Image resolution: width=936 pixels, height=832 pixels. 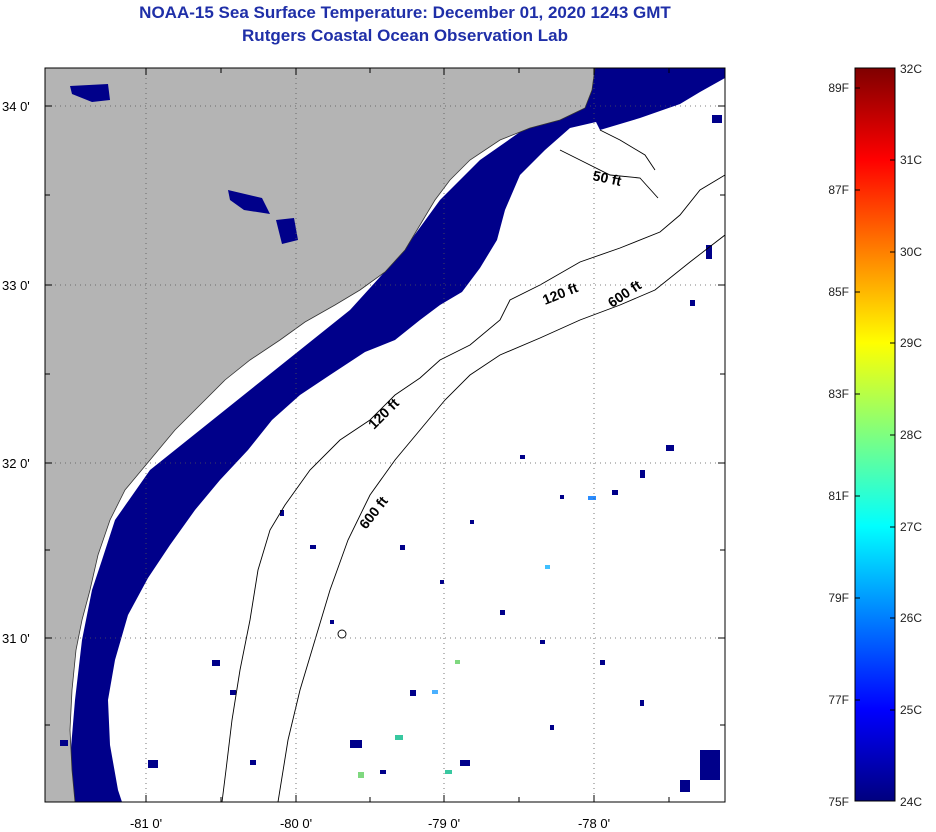 What do you see at coordinates (477, 637) in the screenshot?
I see `warm-sst-pixels` at bounding box center [477, 637].